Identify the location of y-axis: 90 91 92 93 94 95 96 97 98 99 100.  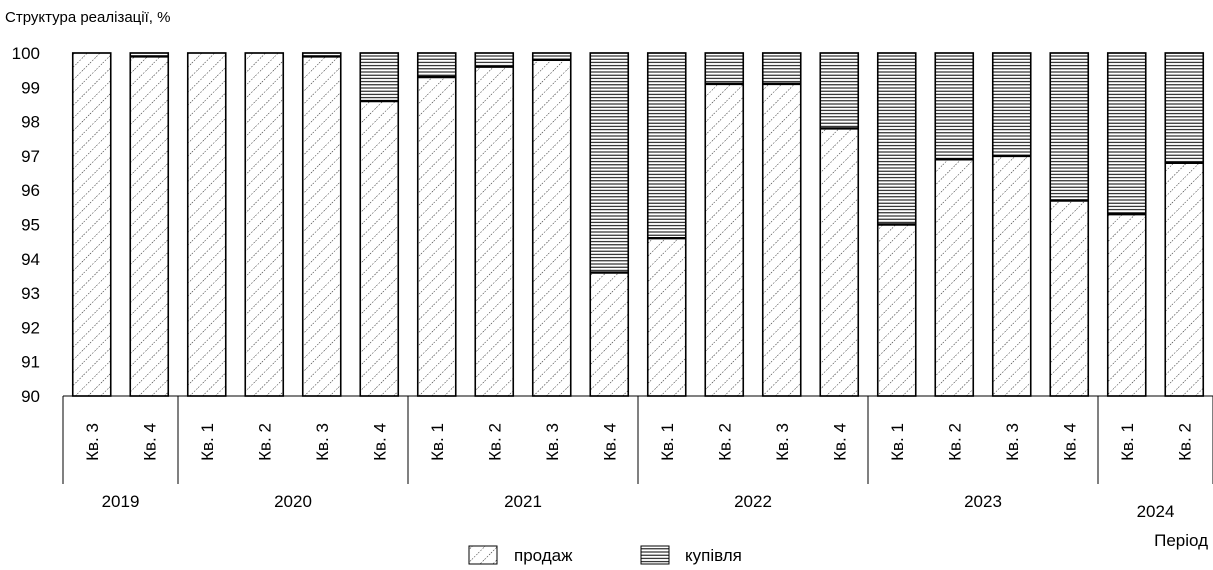
(26, 225).